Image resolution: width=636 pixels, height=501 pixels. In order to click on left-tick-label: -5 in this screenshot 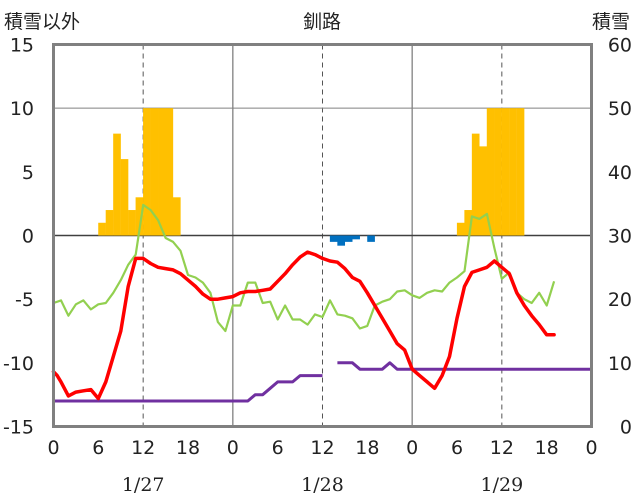, I will do `click(24, 300)`.